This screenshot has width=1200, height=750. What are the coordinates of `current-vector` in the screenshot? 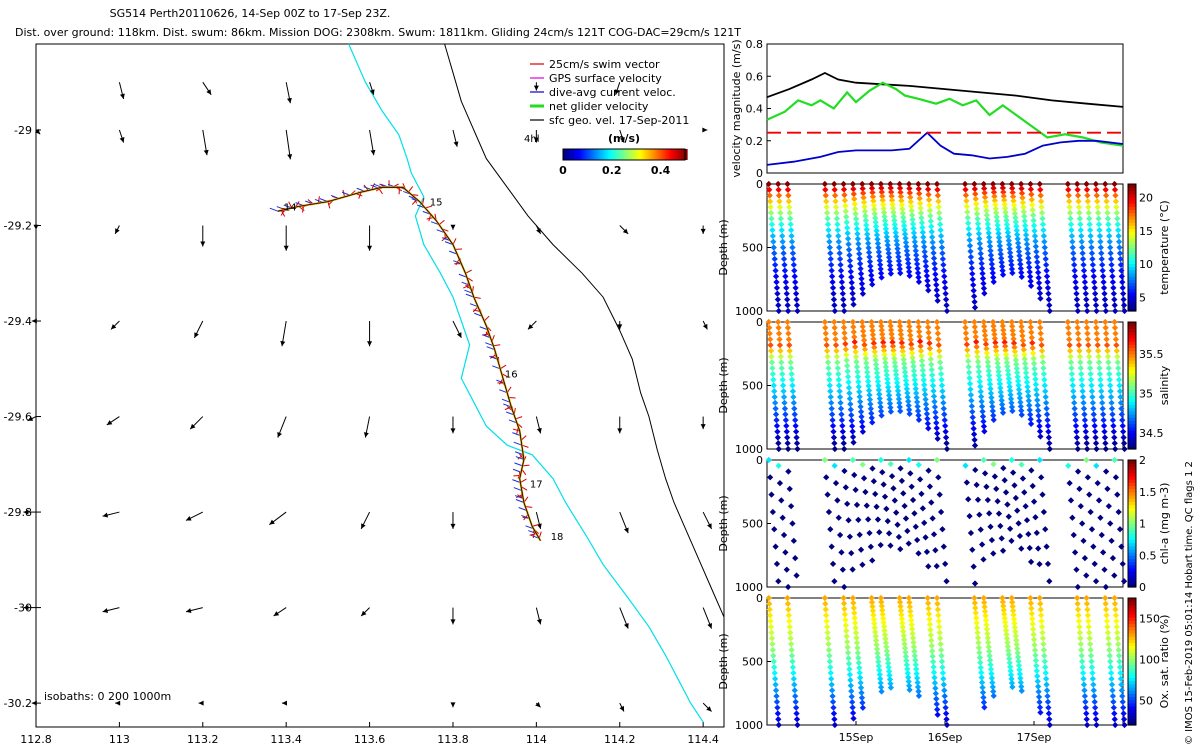 It's located at (520, 501).